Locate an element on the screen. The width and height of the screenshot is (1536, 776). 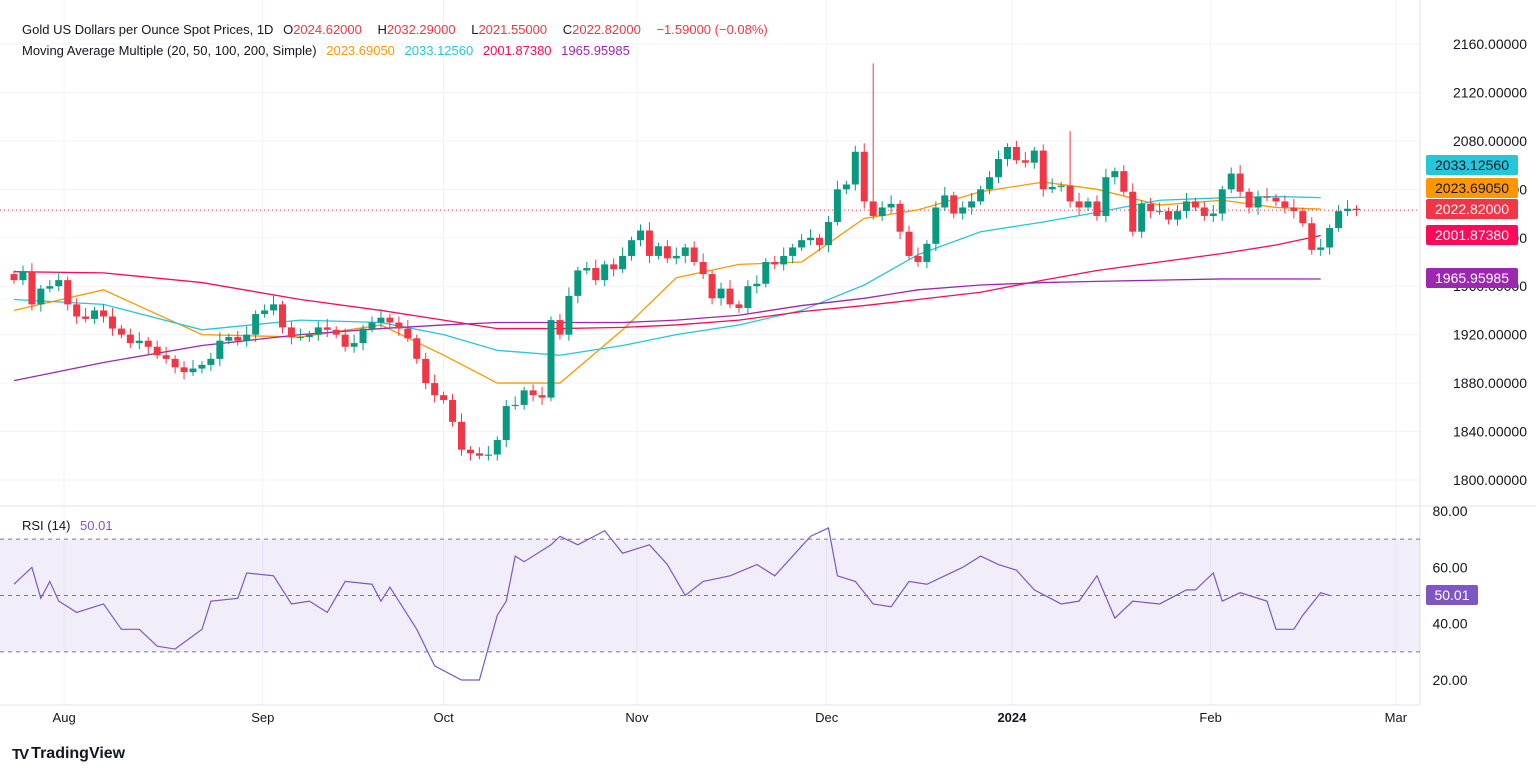
time-tick-label: Aug is located at coordinates (64, 717).